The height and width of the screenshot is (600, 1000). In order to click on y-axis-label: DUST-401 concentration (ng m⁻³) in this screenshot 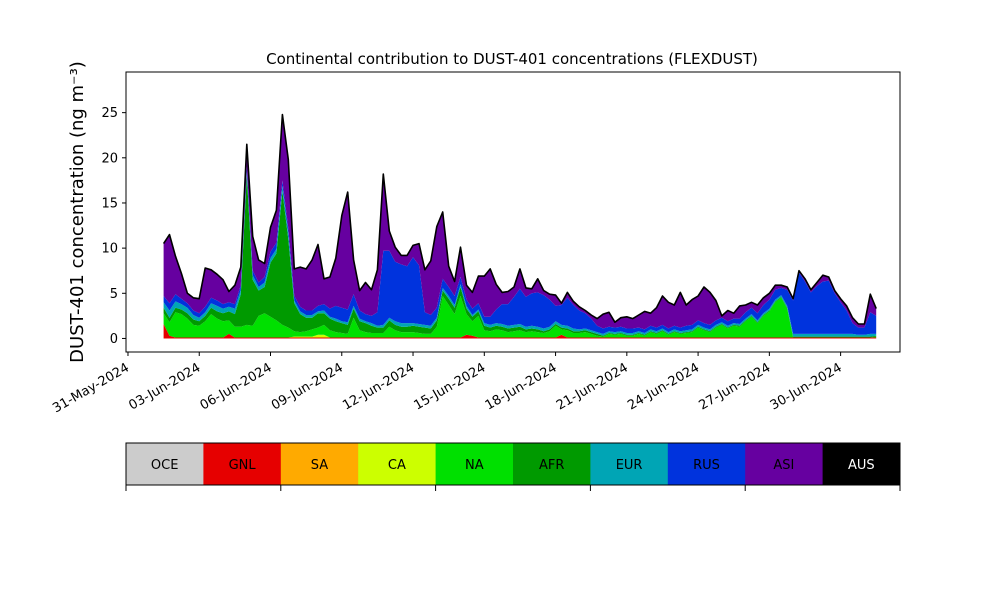, I will do `click(77, 212)`.